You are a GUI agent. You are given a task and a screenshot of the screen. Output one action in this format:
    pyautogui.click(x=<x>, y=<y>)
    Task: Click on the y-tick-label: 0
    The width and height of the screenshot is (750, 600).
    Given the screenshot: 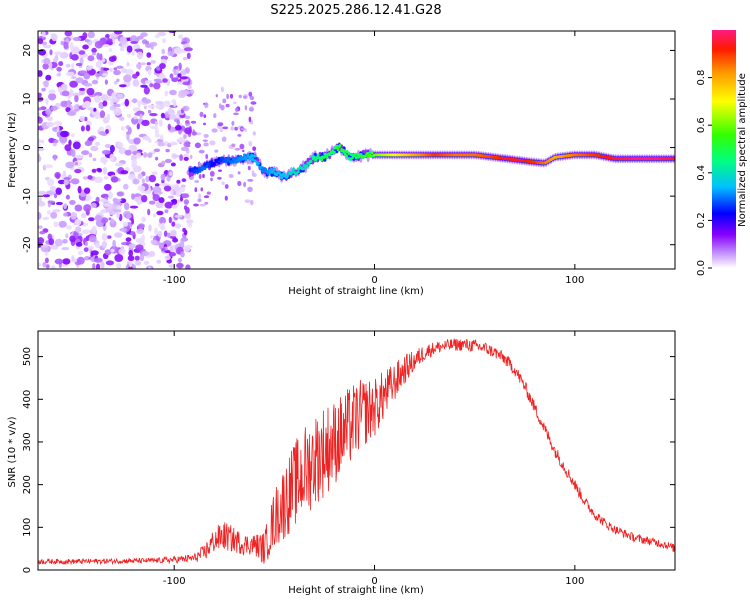 What is the action you would take?
    pyautogui.click(x=27, y=147)
    